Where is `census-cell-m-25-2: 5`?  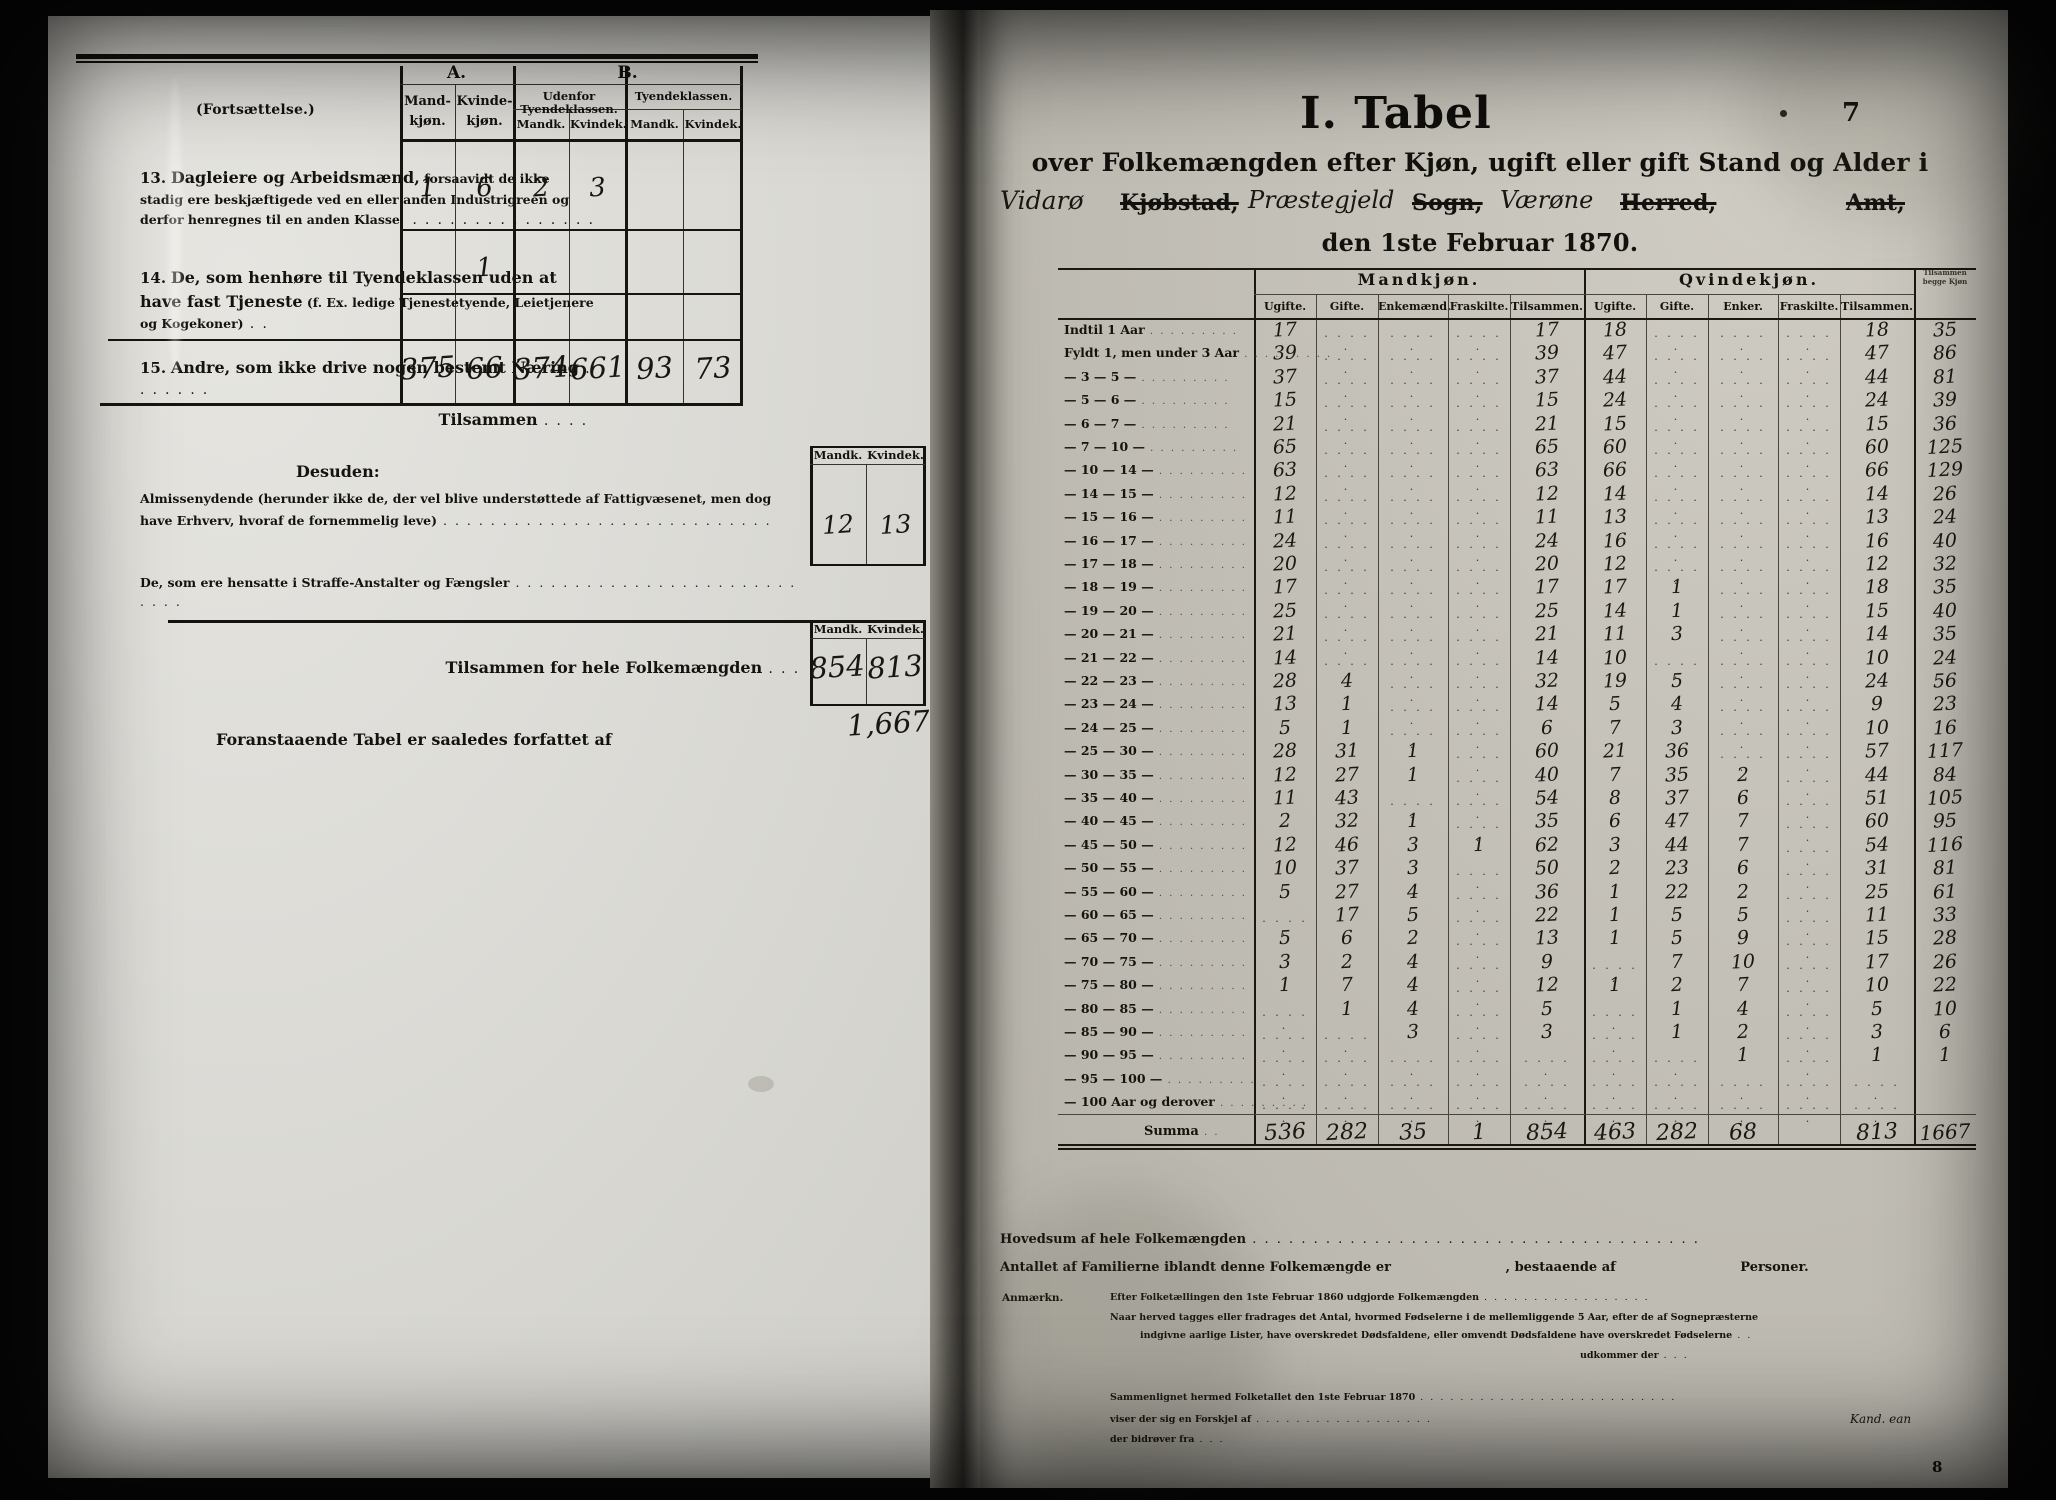 census-cell-m-25-2: 5 is located at coordinates (1413, 915).